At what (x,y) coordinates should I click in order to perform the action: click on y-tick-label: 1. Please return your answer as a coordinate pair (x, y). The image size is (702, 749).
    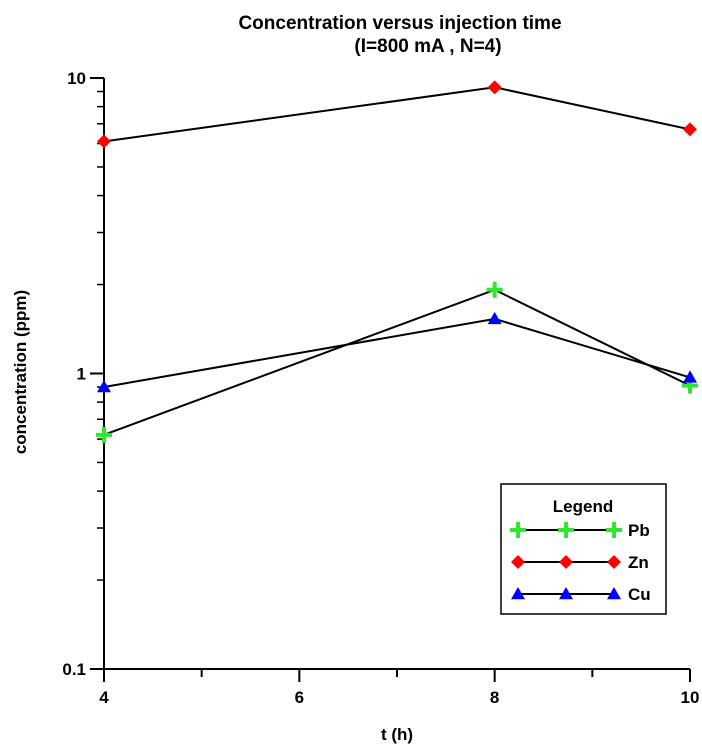
    Looking at the image, I should click on (81, 374).